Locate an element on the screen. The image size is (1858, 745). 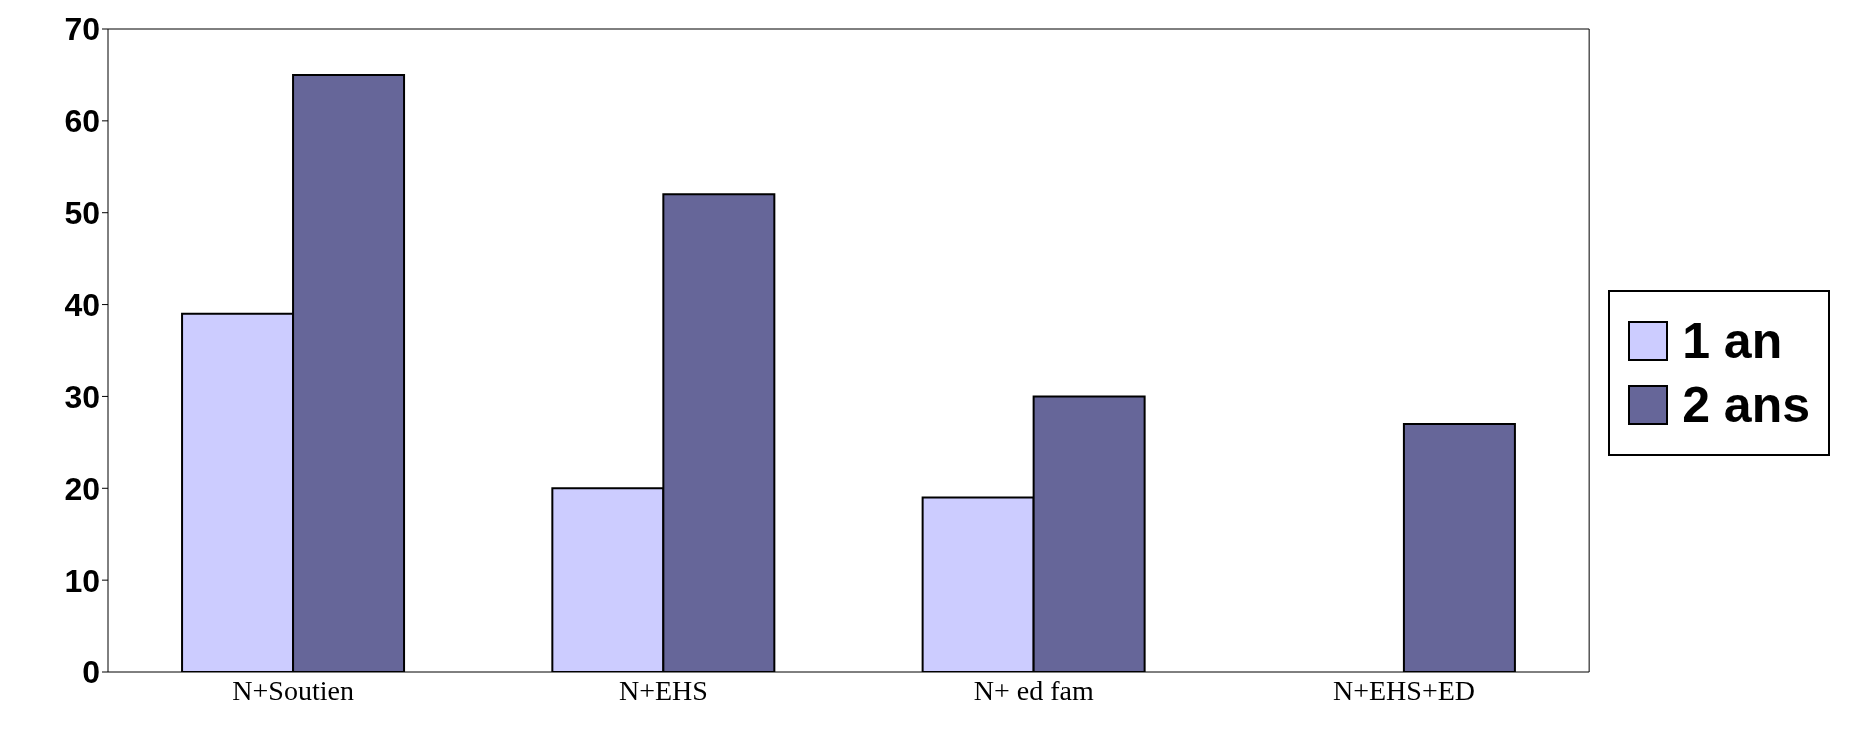
legend-label: 2 ans is located at coordinates (1746, 405).